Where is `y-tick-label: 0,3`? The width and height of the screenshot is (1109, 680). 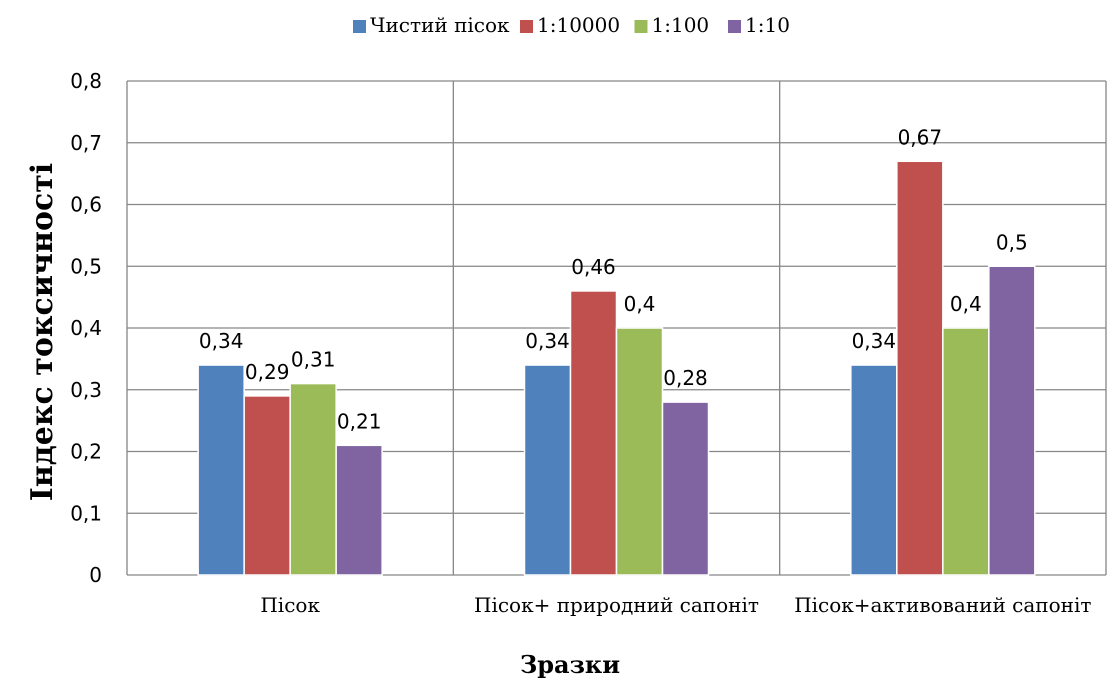 y-tick-label: 0,3 is located at coordinates (86, 390).